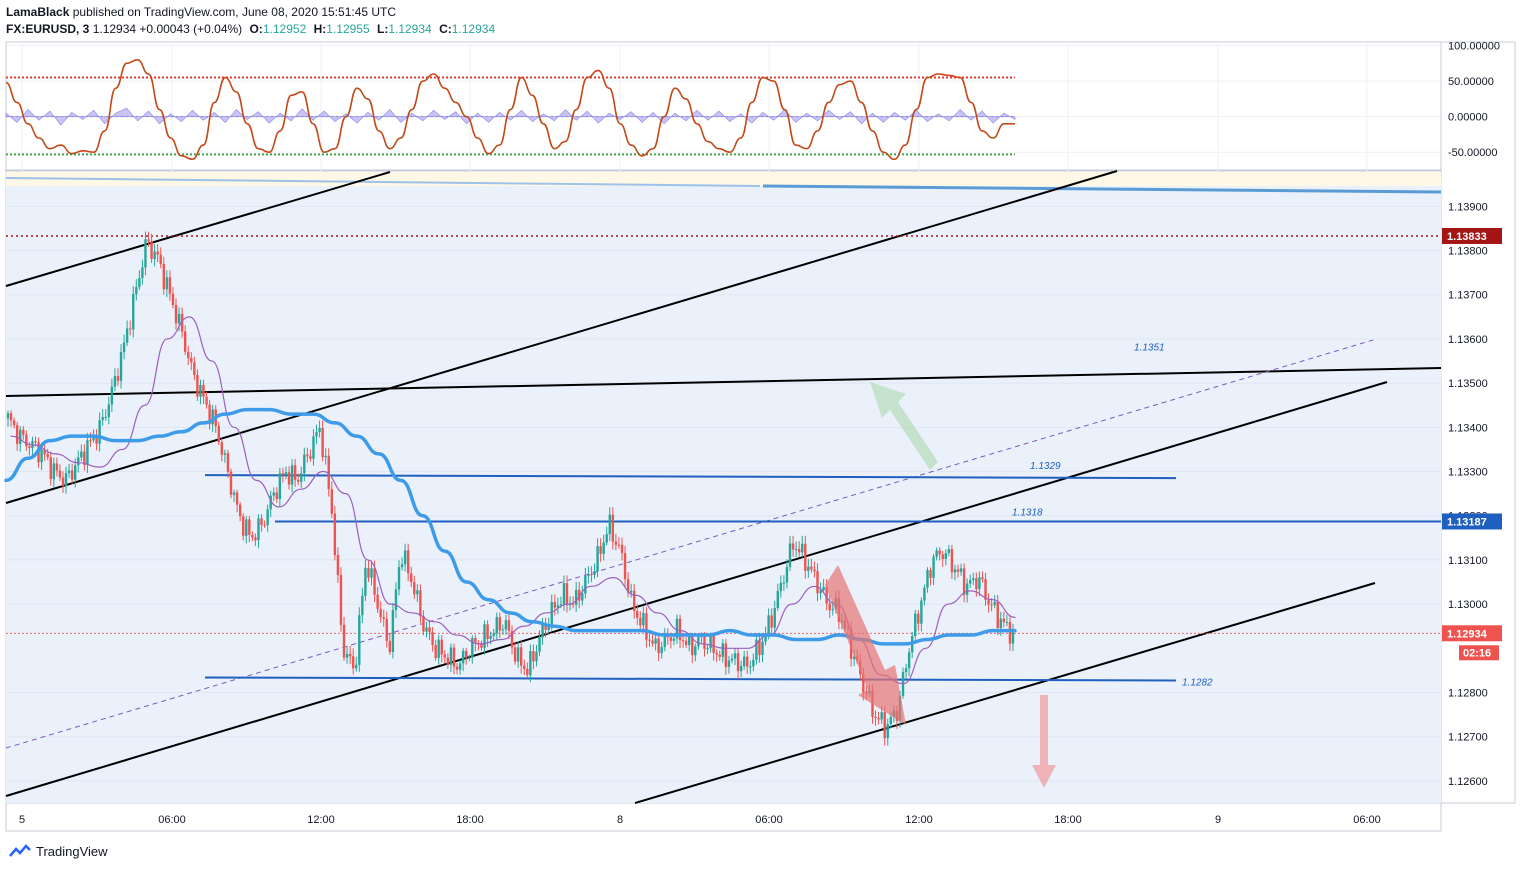 The image size is (1520, 870). Describe the element at coordinates (383, 29) in the screenshot. I see `low-key: L:` at that location.